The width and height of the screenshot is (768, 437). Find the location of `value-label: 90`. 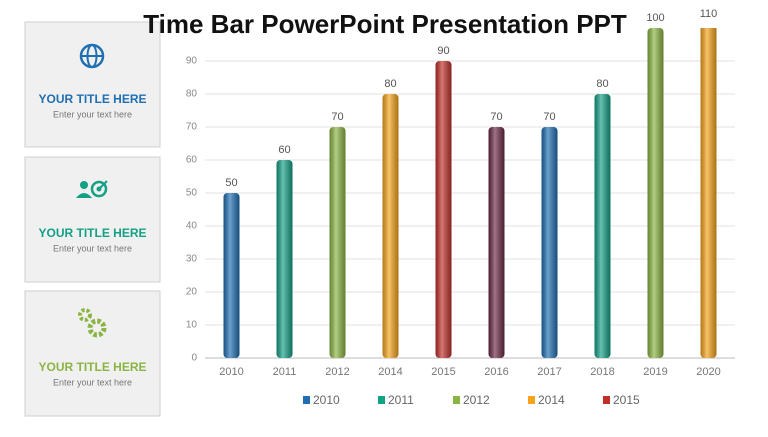

value-label: 90 is located at coordinates (443, 51).